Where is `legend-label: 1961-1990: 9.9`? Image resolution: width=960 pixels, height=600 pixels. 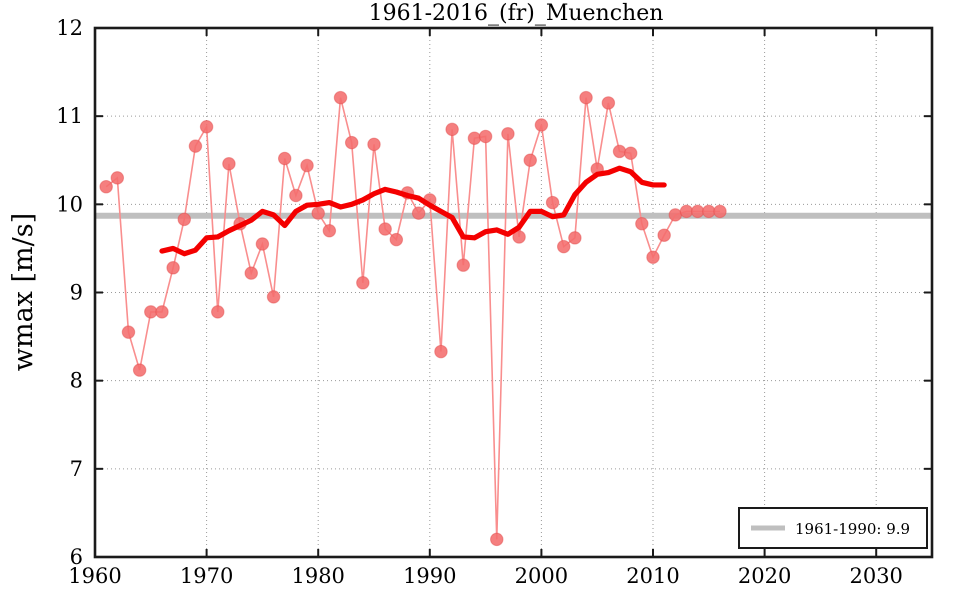
legend-label: 1961-1990: 9.9 is located at coordinates (852, 529).